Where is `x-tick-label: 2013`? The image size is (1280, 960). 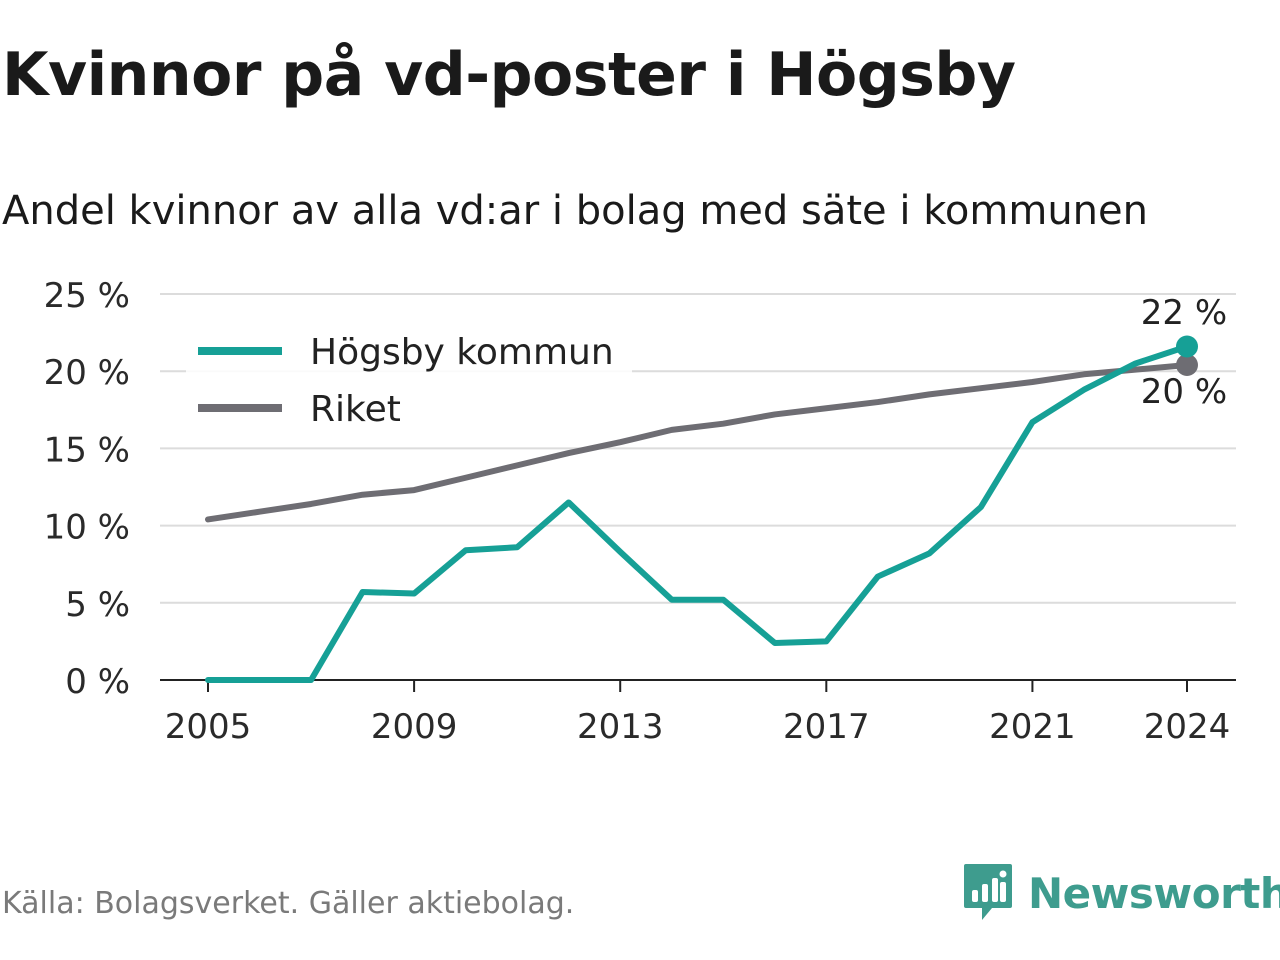 x-tick-label: 2013 is located at coordinates (620, 727).